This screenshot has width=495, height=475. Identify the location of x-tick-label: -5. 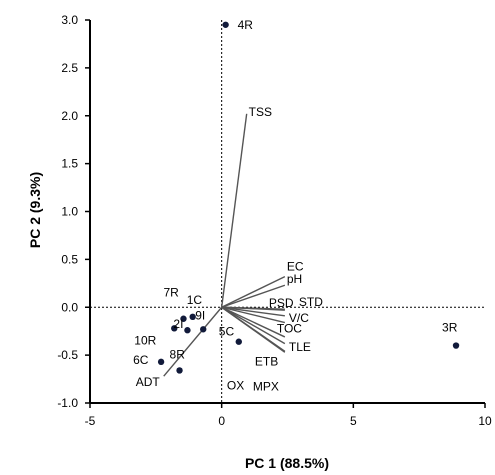
(90, 421).